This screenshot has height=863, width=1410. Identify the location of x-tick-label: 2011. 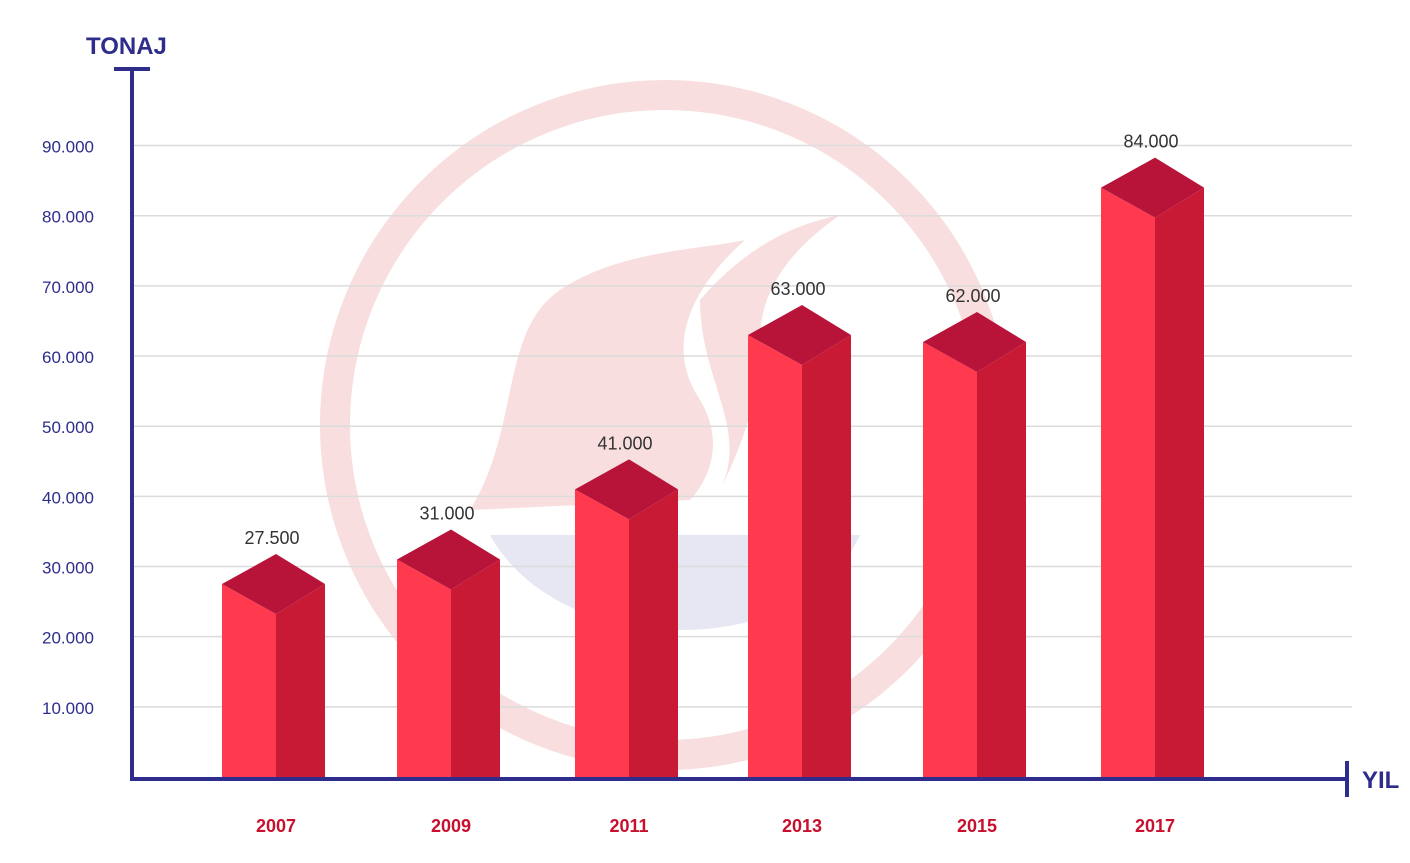
(628, 826).